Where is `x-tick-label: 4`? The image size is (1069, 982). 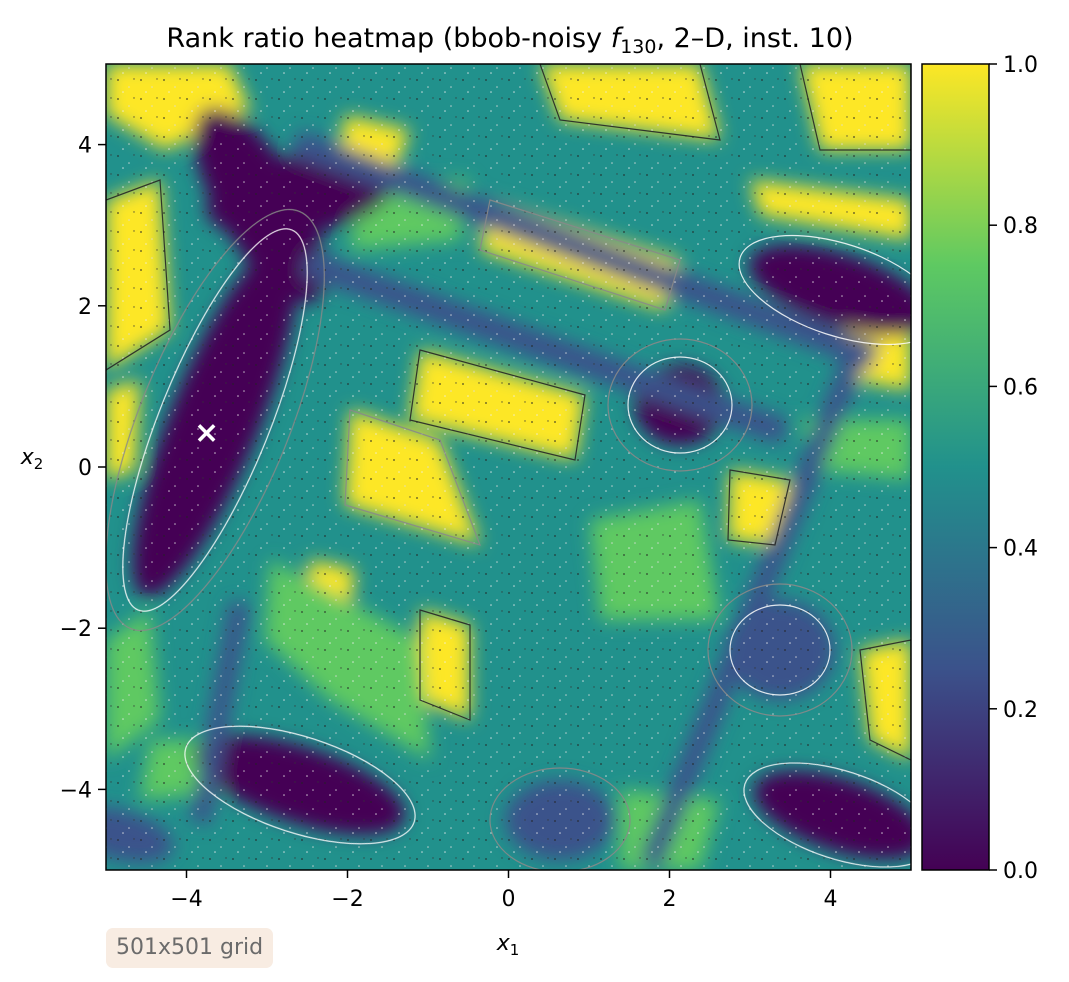 x-tick-label: 4 is located at coordinates (831, 899).